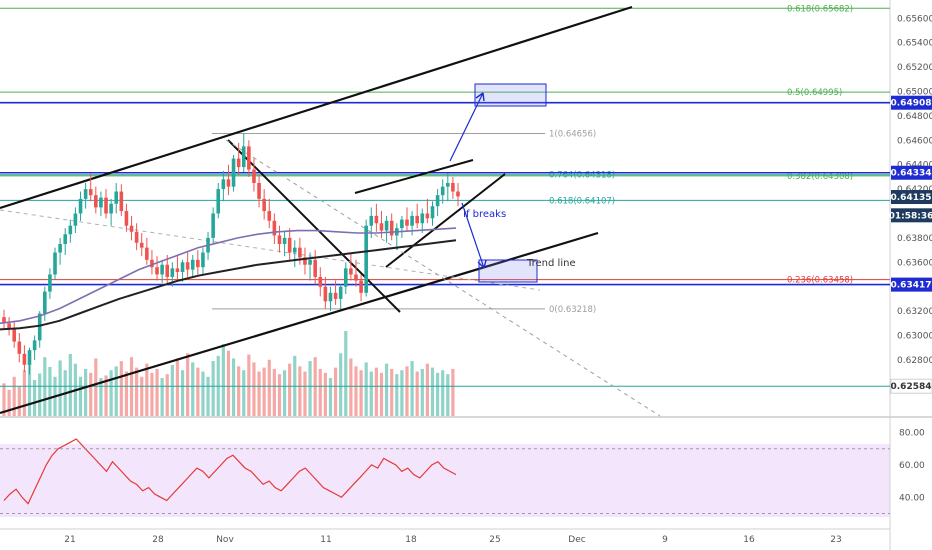 The width and height of the screenshot is (932, 550). I want to click on rsi-band, so click(445, 480).